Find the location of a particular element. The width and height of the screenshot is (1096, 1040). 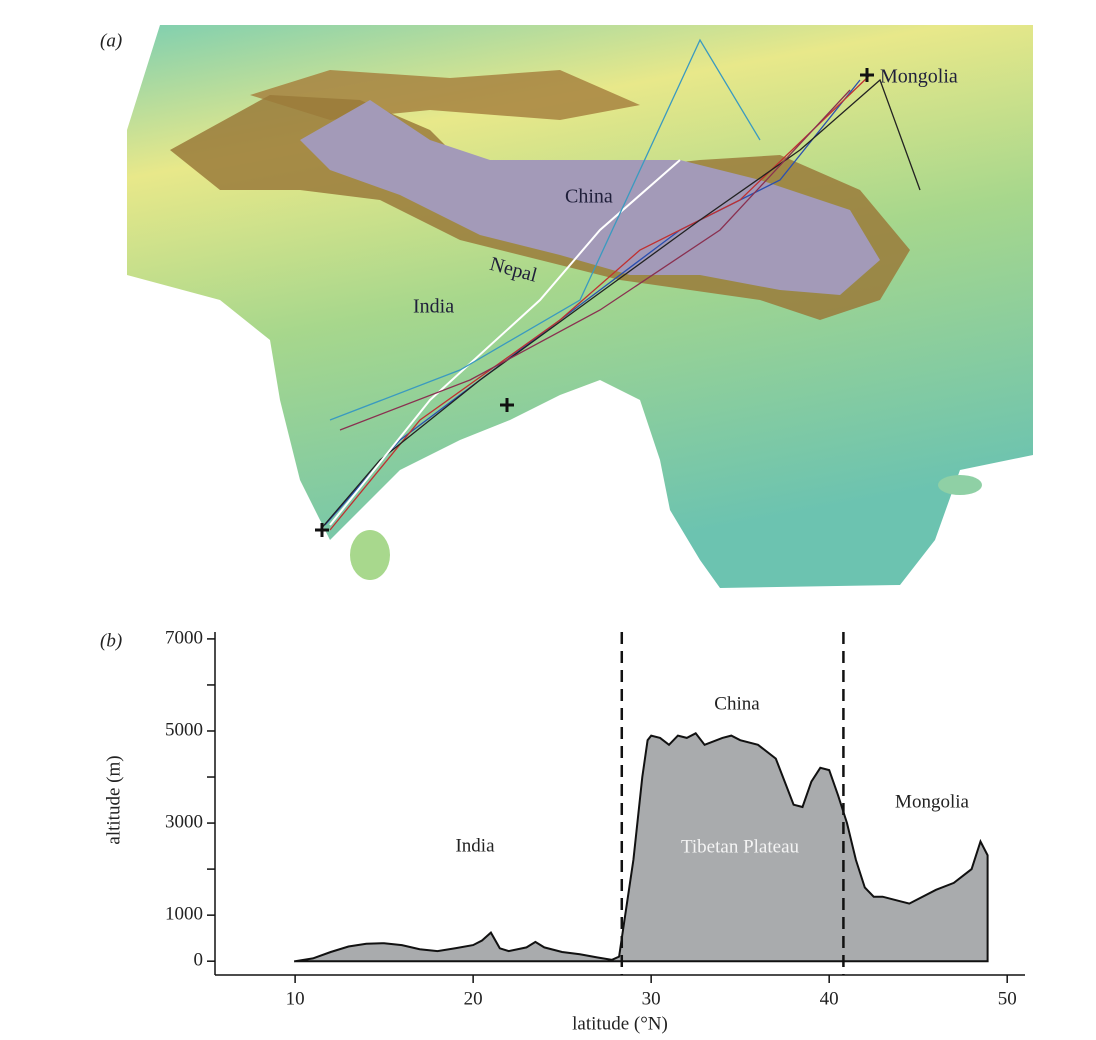

x-tick-label: 20 is located at coordinates (473, 998).